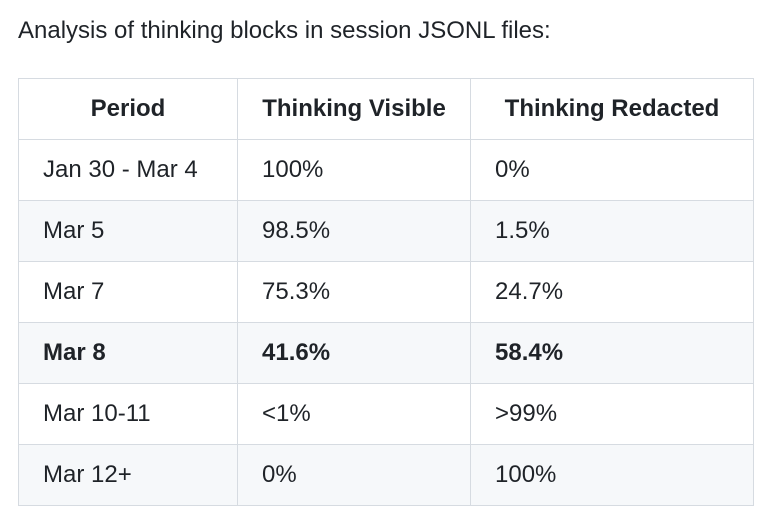 The width and height of the screenshot is (770, 518). I want to click on table-row: Mar 5 98.5% 1.5%, so click(386, 231).